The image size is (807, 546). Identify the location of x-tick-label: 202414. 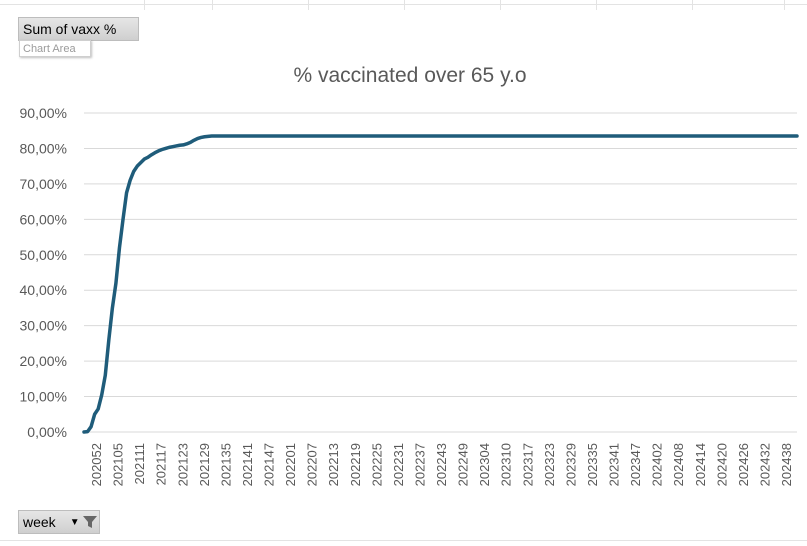
(700, 464).